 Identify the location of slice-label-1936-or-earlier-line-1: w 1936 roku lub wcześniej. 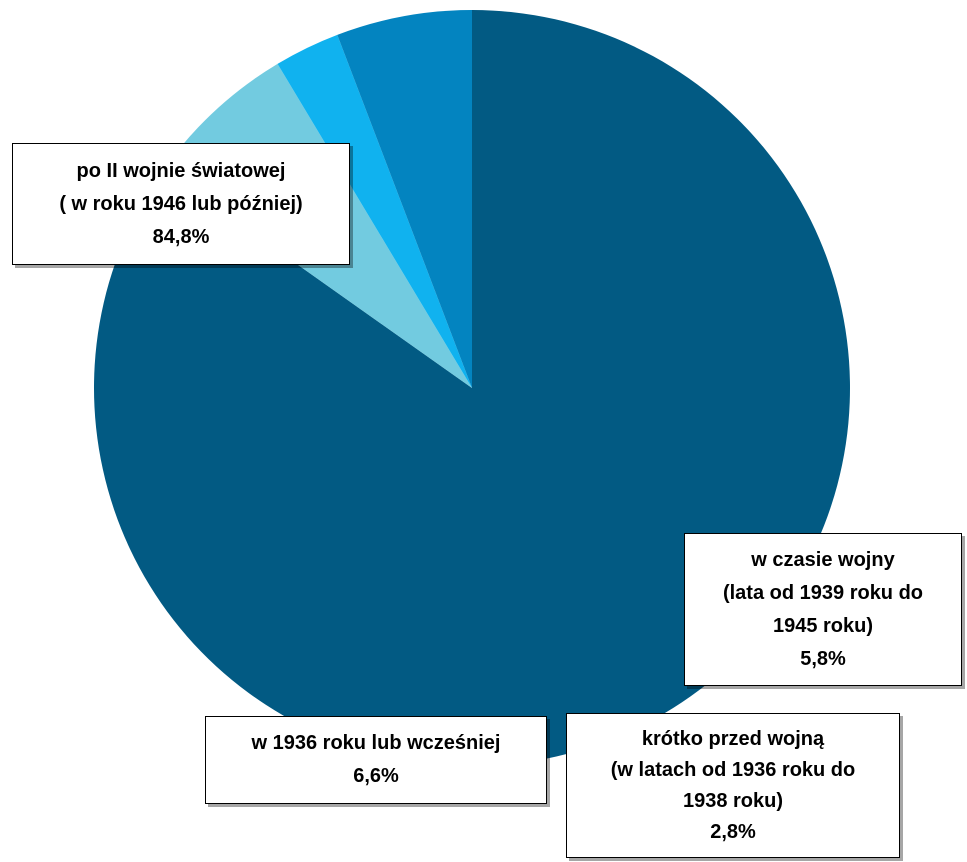
(376, 743).